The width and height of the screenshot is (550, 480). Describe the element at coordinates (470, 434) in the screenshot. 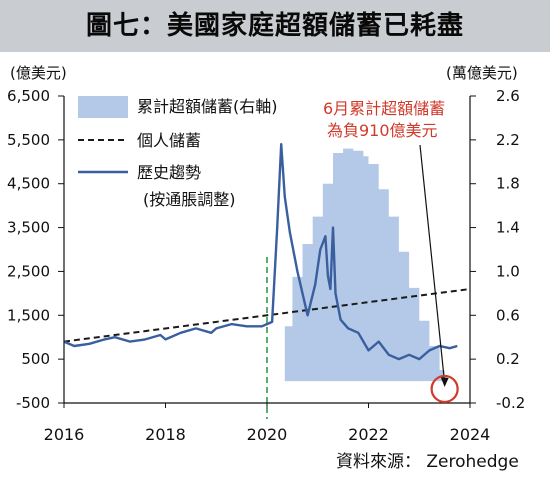

I see `x-tick-label: 2024` at that location.